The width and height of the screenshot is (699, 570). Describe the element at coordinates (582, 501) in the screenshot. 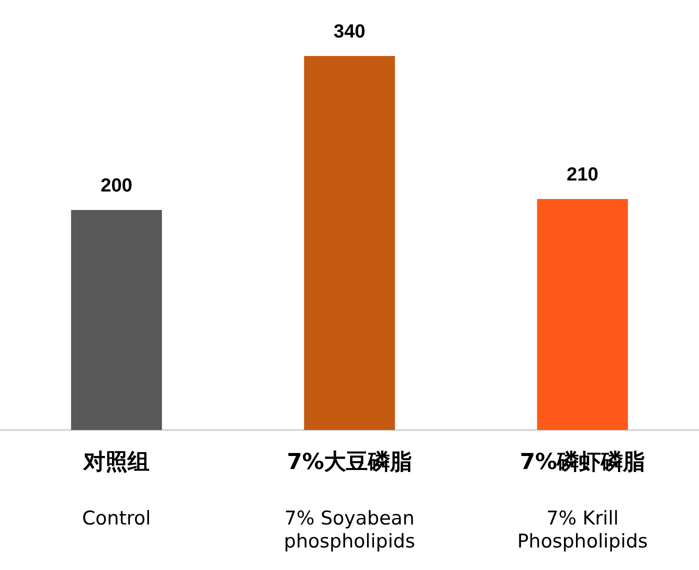

I see `category-label: 7%磷虾磷脂 7% Krill Phospholipids` at that location.